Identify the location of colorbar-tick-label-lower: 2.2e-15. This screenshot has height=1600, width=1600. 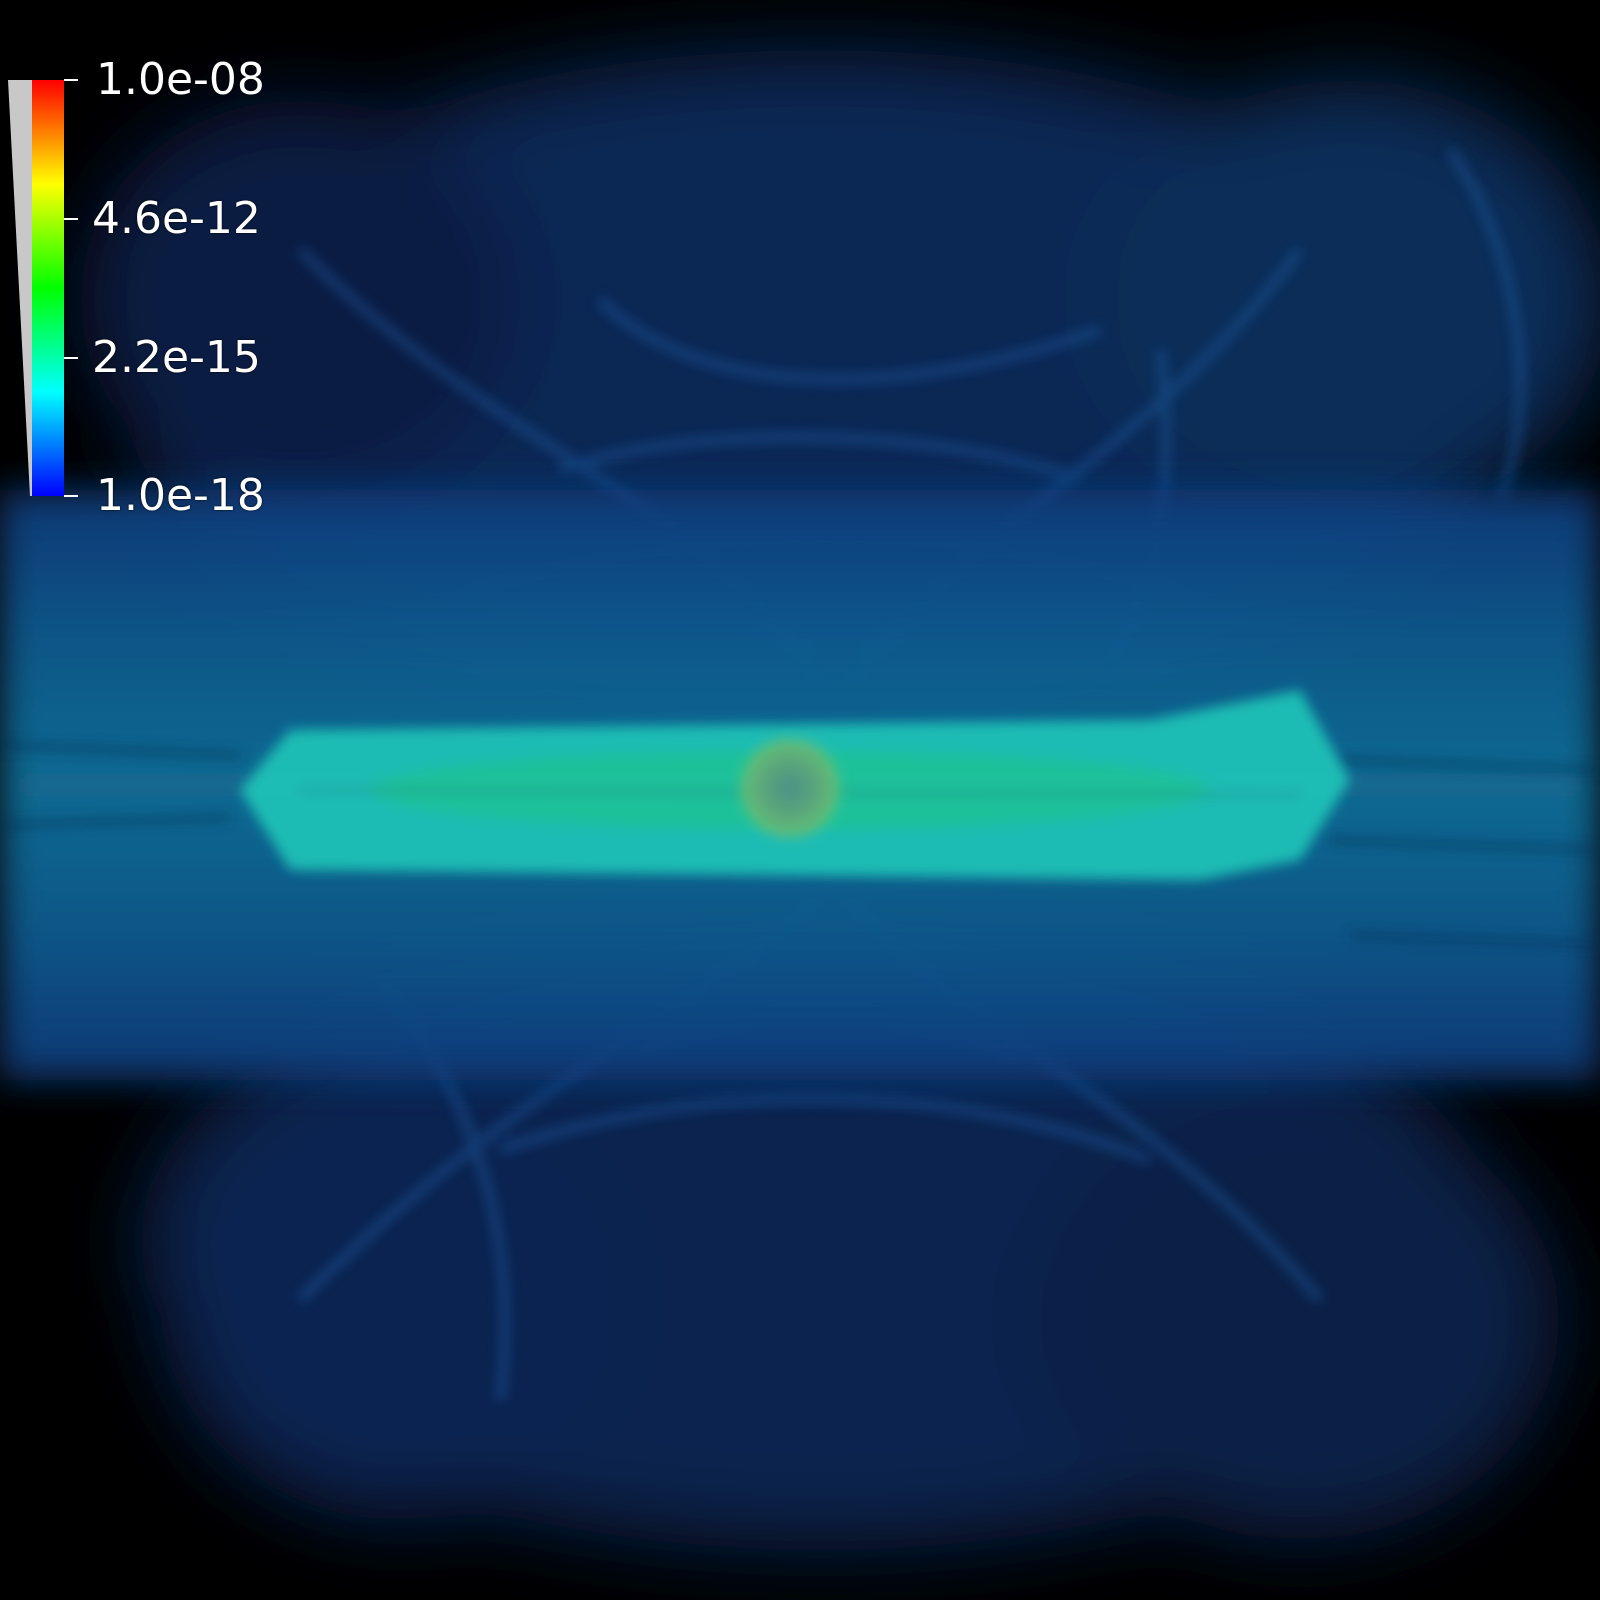
(176, 358).